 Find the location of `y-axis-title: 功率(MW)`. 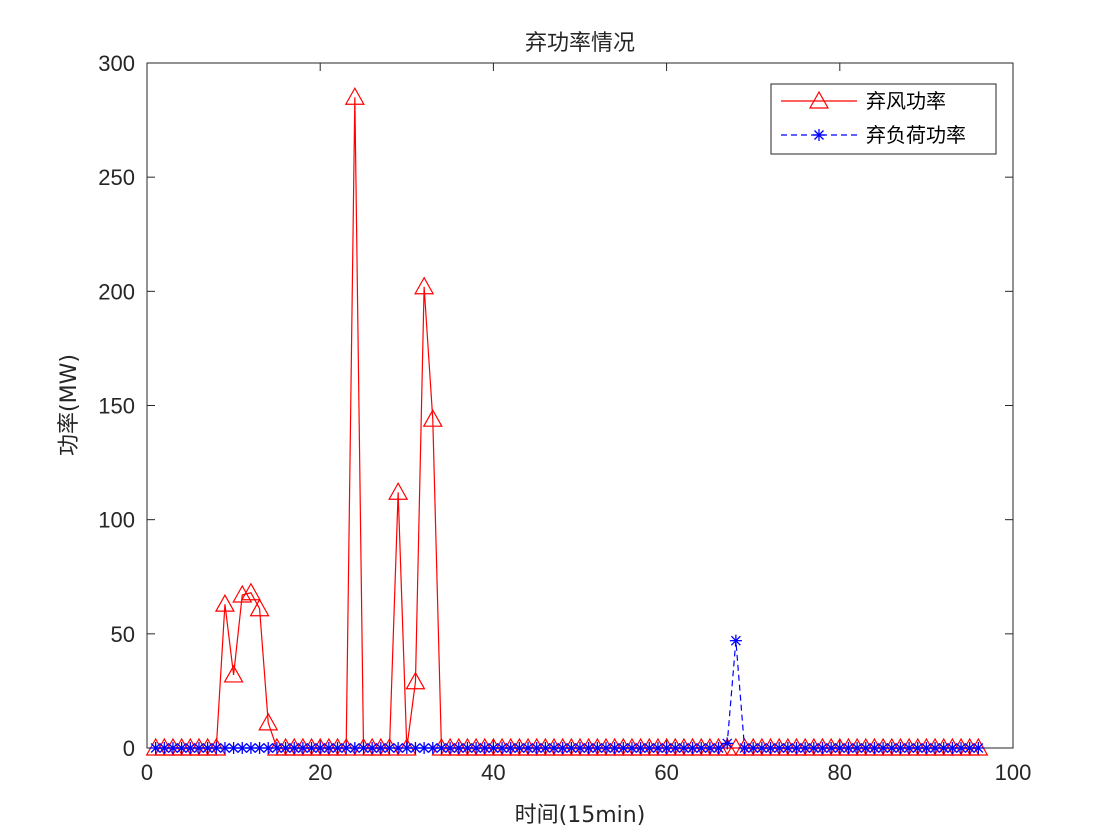

y-axis-title: 功率(MW) is located at coordinates (69, 405).